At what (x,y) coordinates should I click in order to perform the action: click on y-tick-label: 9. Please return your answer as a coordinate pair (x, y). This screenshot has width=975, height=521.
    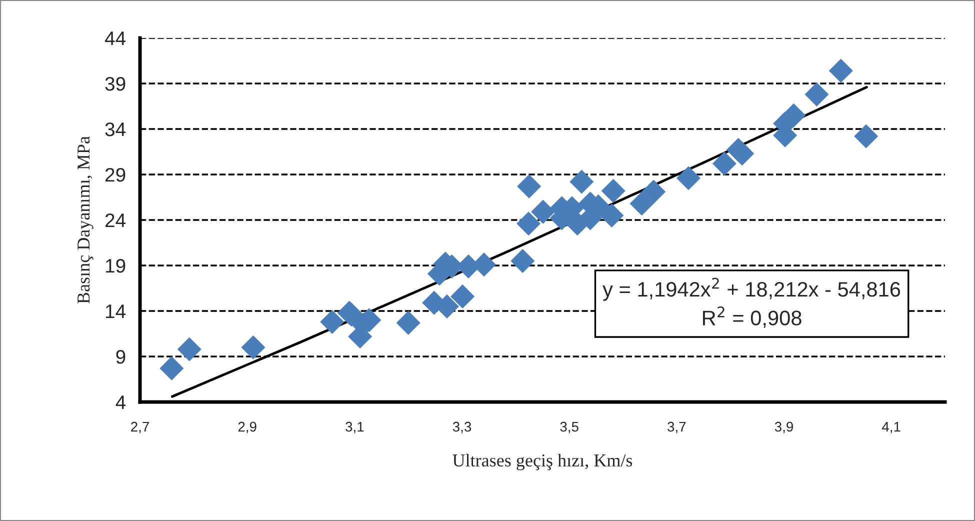
    Looking at the image, I should click on (121, 357).